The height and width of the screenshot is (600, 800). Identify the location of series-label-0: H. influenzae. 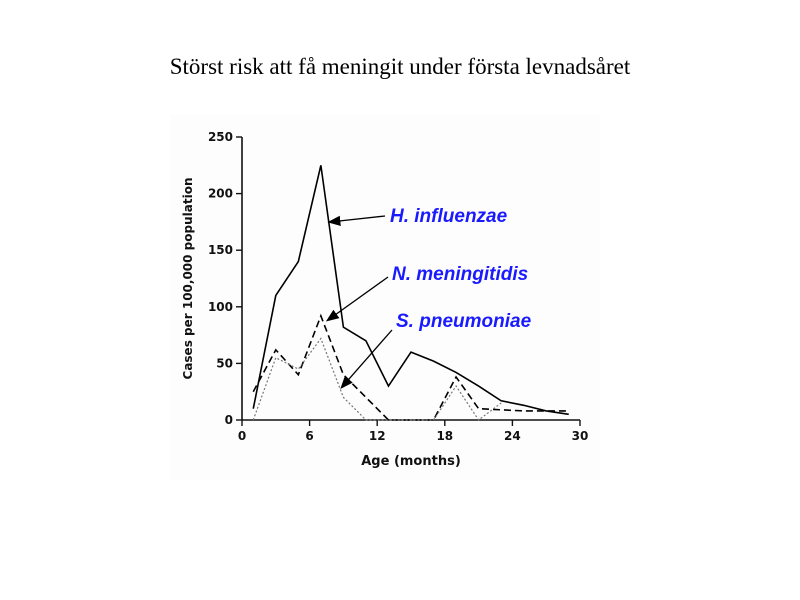
(449, 216).